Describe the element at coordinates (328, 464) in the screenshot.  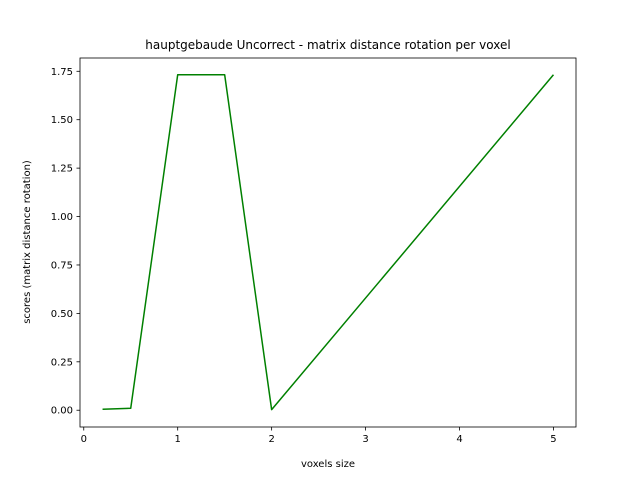
I see `x-axis-label: voxels size` at that location.